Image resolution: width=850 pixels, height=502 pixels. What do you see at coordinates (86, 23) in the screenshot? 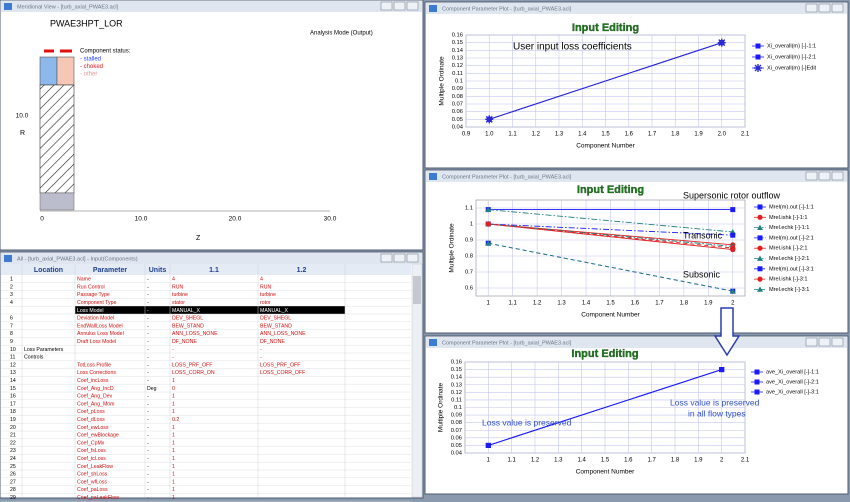
I see `component-name: PWAE3HPT_LOR` at bounding box center [86, 23].